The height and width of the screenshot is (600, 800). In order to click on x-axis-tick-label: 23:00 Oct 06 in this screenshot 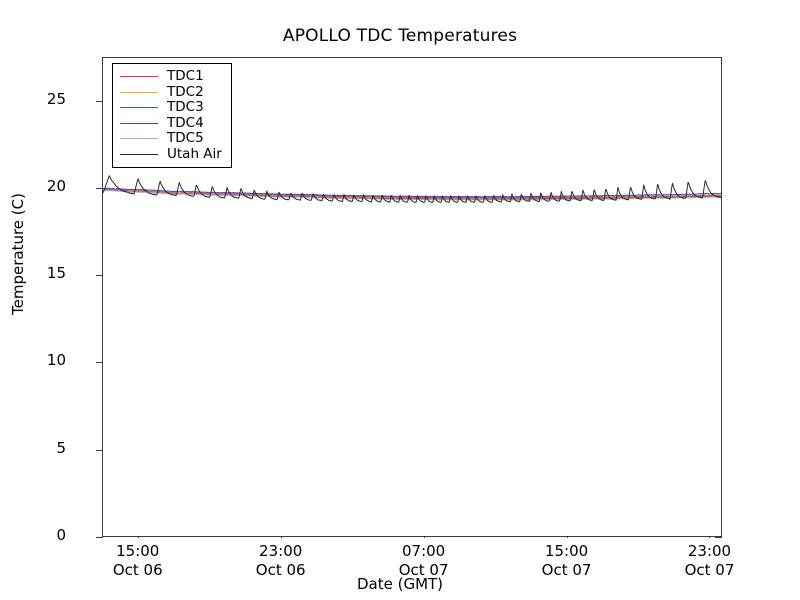, I will do `click(281, 561)`.